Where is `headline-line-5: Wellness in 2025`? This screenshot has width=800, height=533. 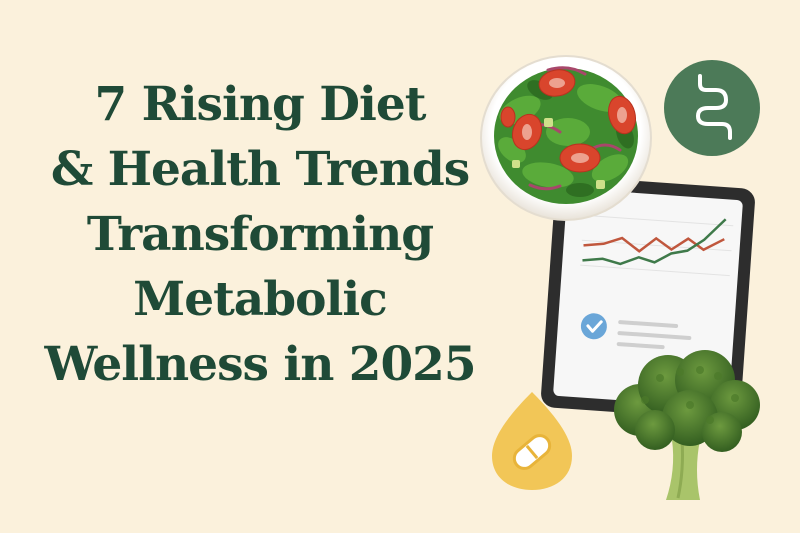
headline-line-5: Wellness in 2025 is located at coordinates (260, 364).